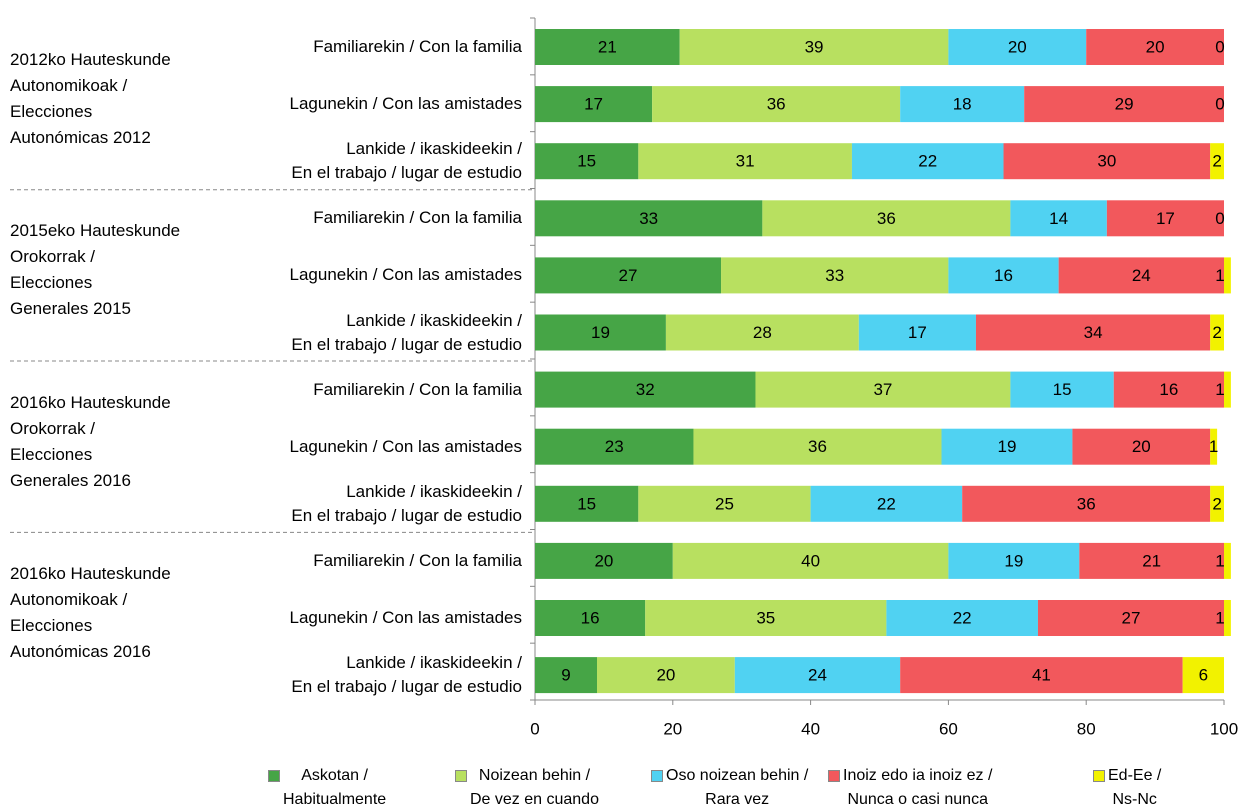 The height and width of the screenshot is (812, 1242). What do you see at coordinates (1127, 788) in the screenshot?
I see `legend-item: Ed-Ee / Ns-Nc` at bounding box center [1127, 788].